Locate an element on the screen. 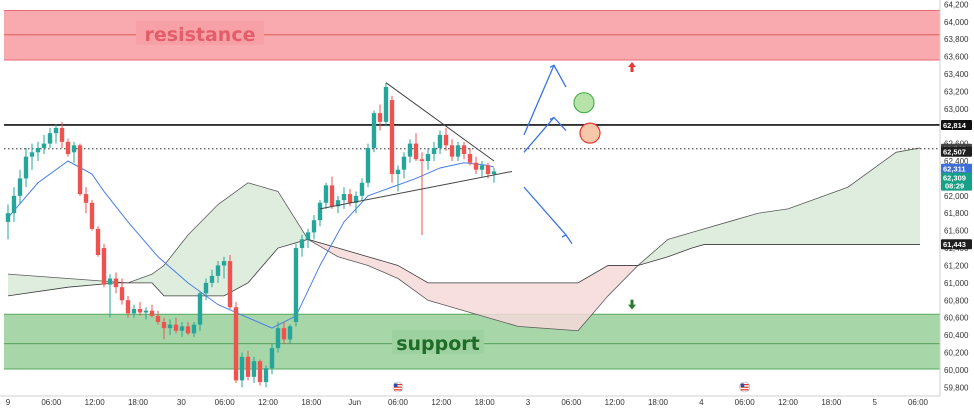 This screenshot has height=408, width=974. x-tick-label: 9 is located at coordinates (8, 402).